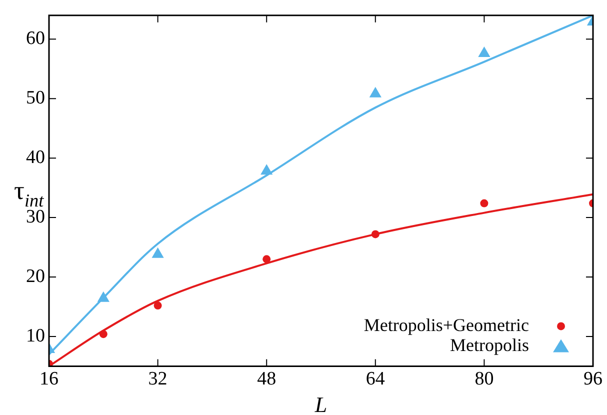 The width and height of the screenshot is (607, 415). What do you see at coordinates (376, 379) in the screenshot?
I see `x-tick-label: 64` at bounding box center [376, 379].